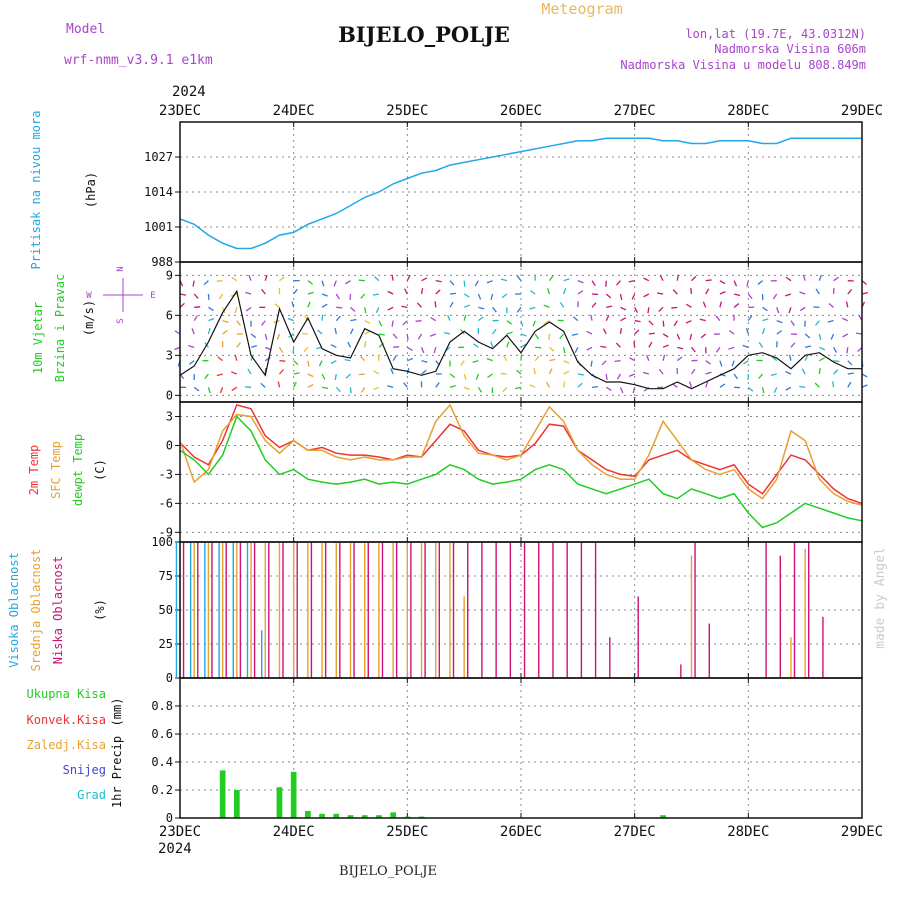 The width and height of the screenshot is (900, 900). I want to click on x-tick-label-bottom: 24DEC, so click(294, 832).